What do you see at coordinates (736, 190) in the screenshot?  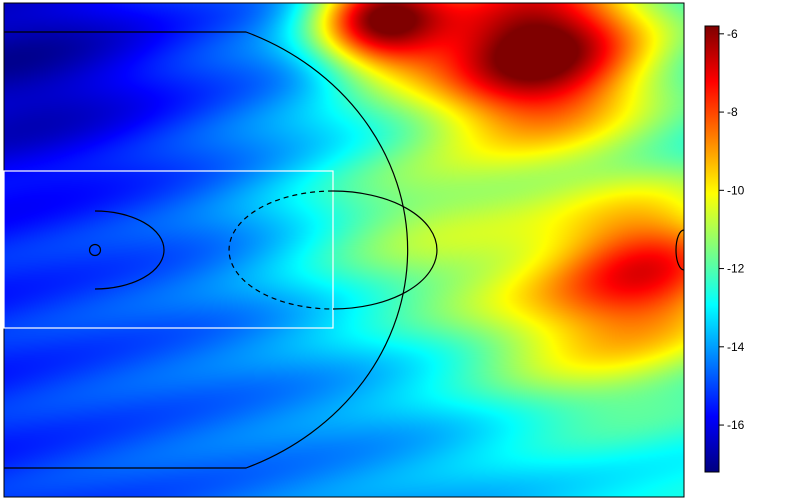 I see `colorbar-tick-label: -10` at bounding box center [736, 190].